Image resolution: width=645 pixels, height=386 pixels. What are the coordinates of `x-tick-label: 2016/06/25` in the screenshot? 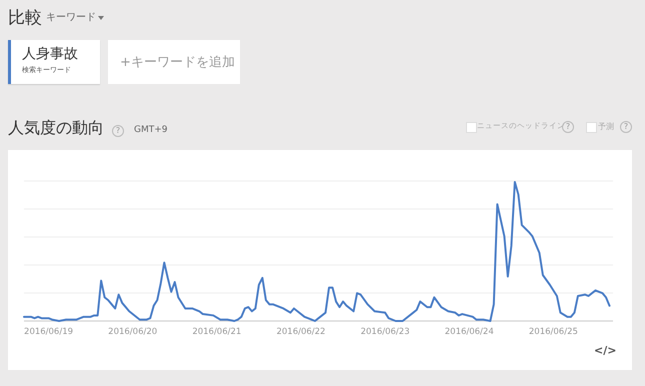 It's located at (553, 332).